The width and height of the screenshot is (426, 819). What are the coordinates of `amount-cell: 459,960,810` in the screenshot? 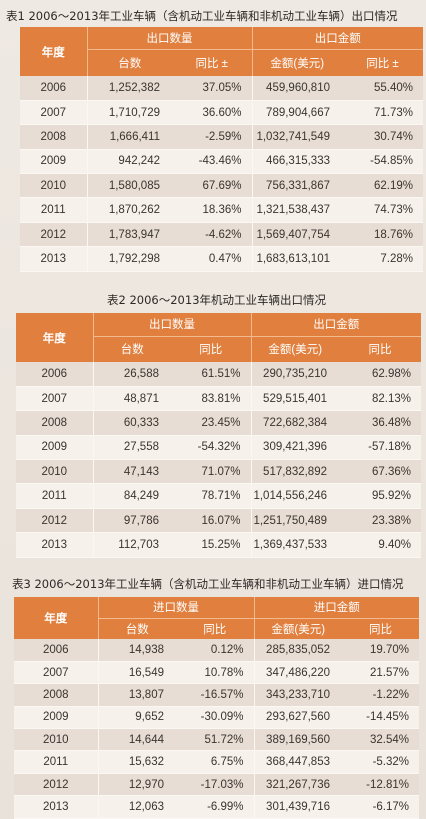 It's located at (296, 88).